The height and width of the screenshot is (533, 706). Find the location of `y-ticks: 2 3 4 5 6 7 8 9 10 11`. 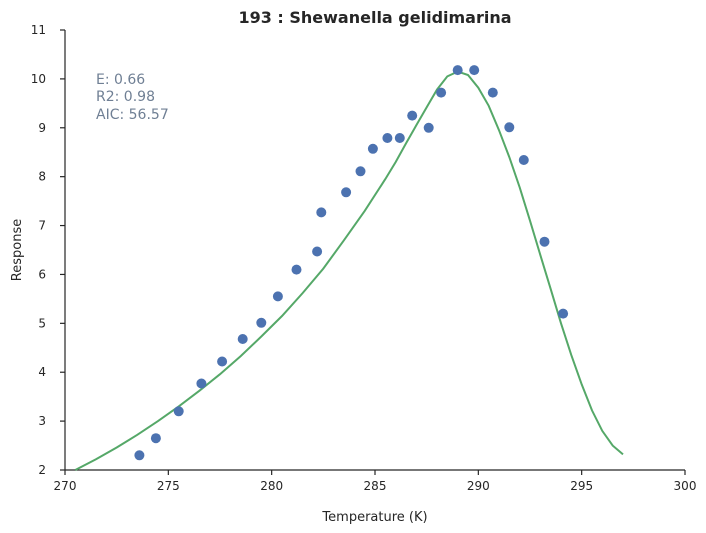

y-ticks: 2 3 4 5 6 7 8 9 10 11 is located at coordinates (48, 250).